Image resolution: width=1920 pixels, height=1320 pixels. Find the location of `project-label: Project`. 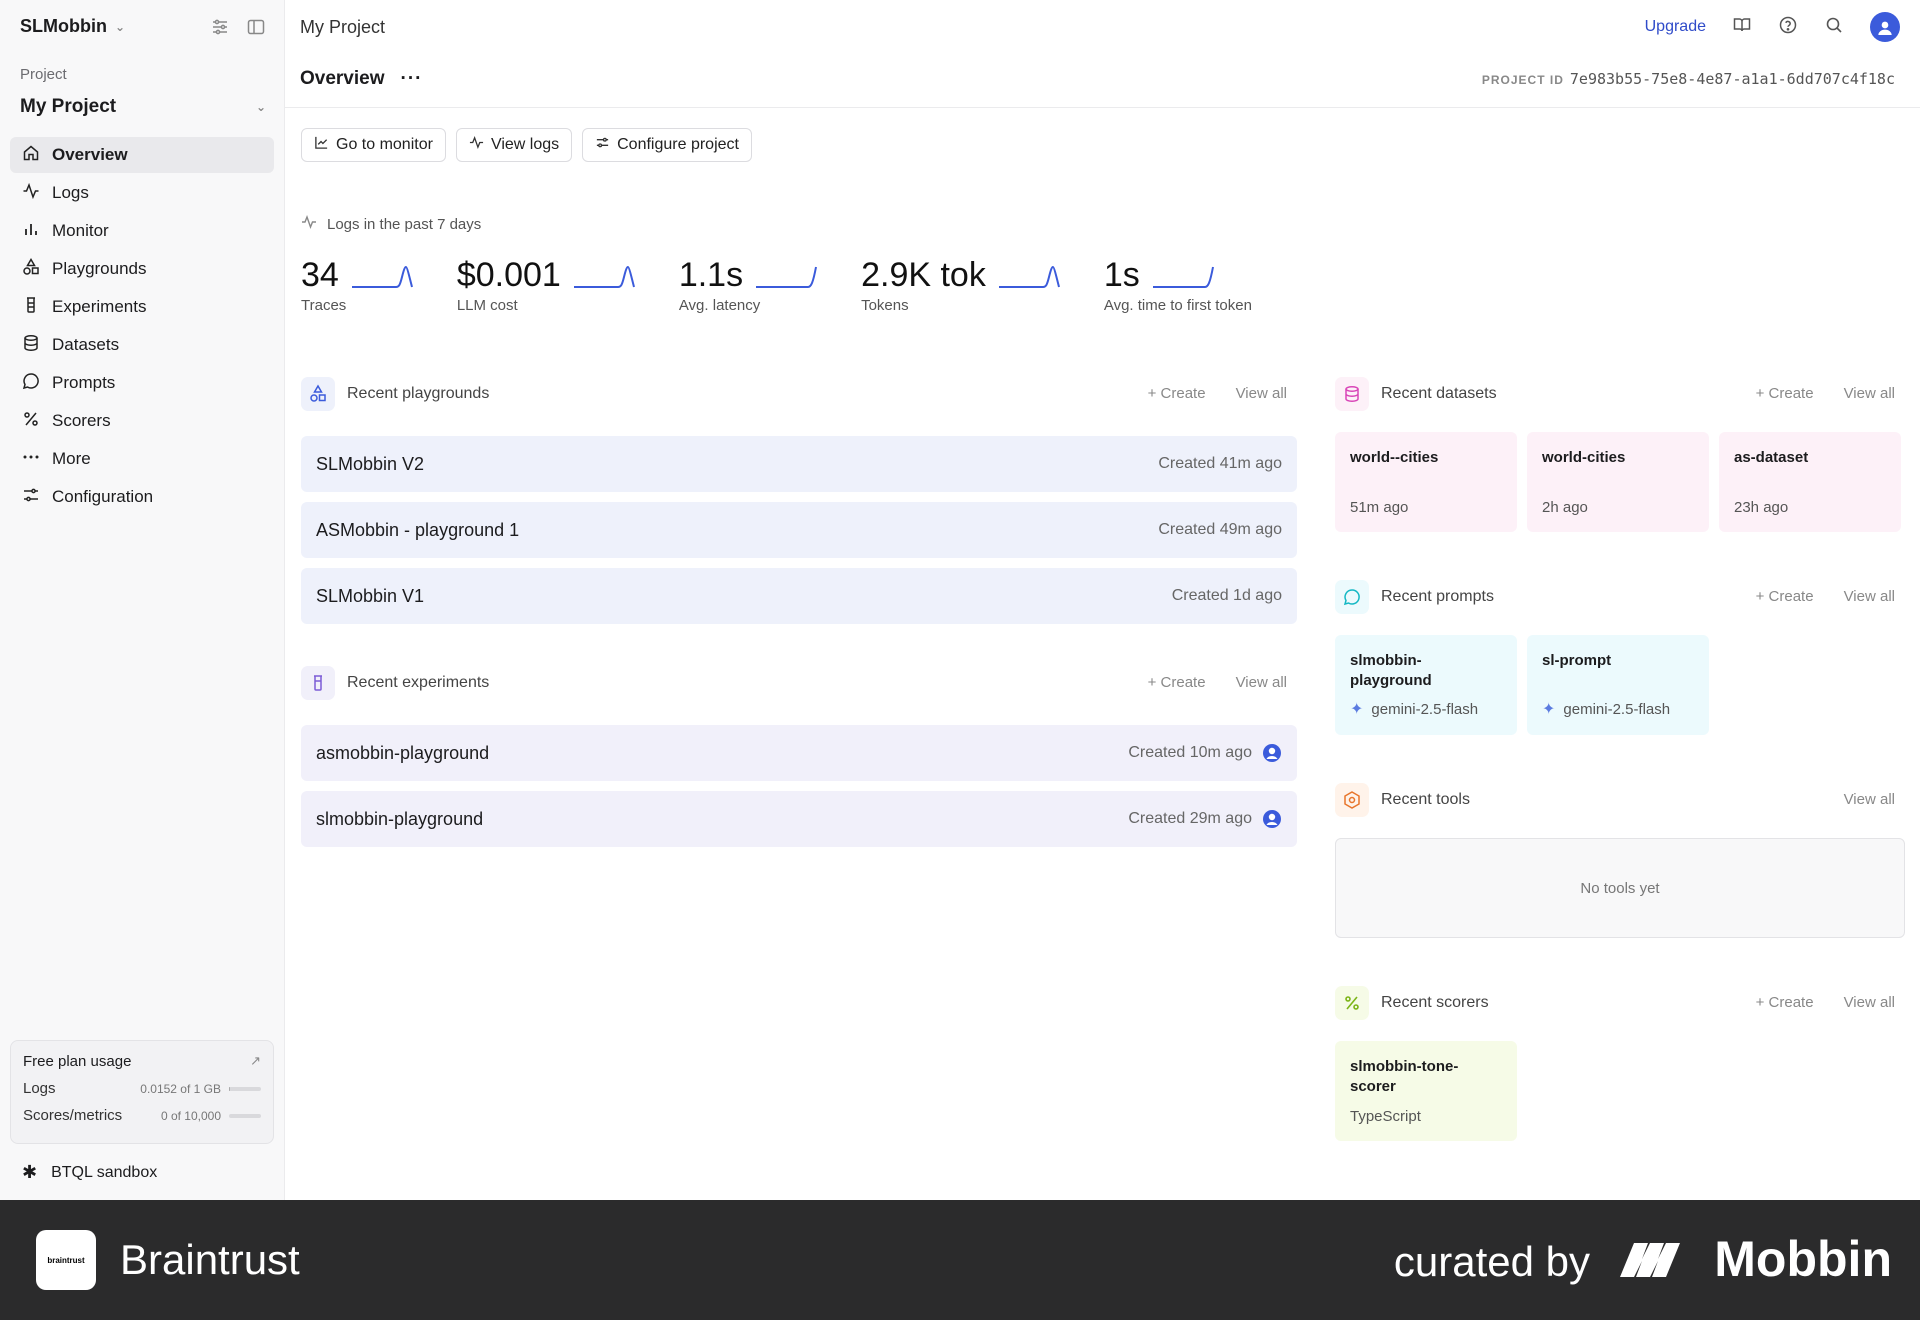

project-label: Project is located at coordinates (43, 74).